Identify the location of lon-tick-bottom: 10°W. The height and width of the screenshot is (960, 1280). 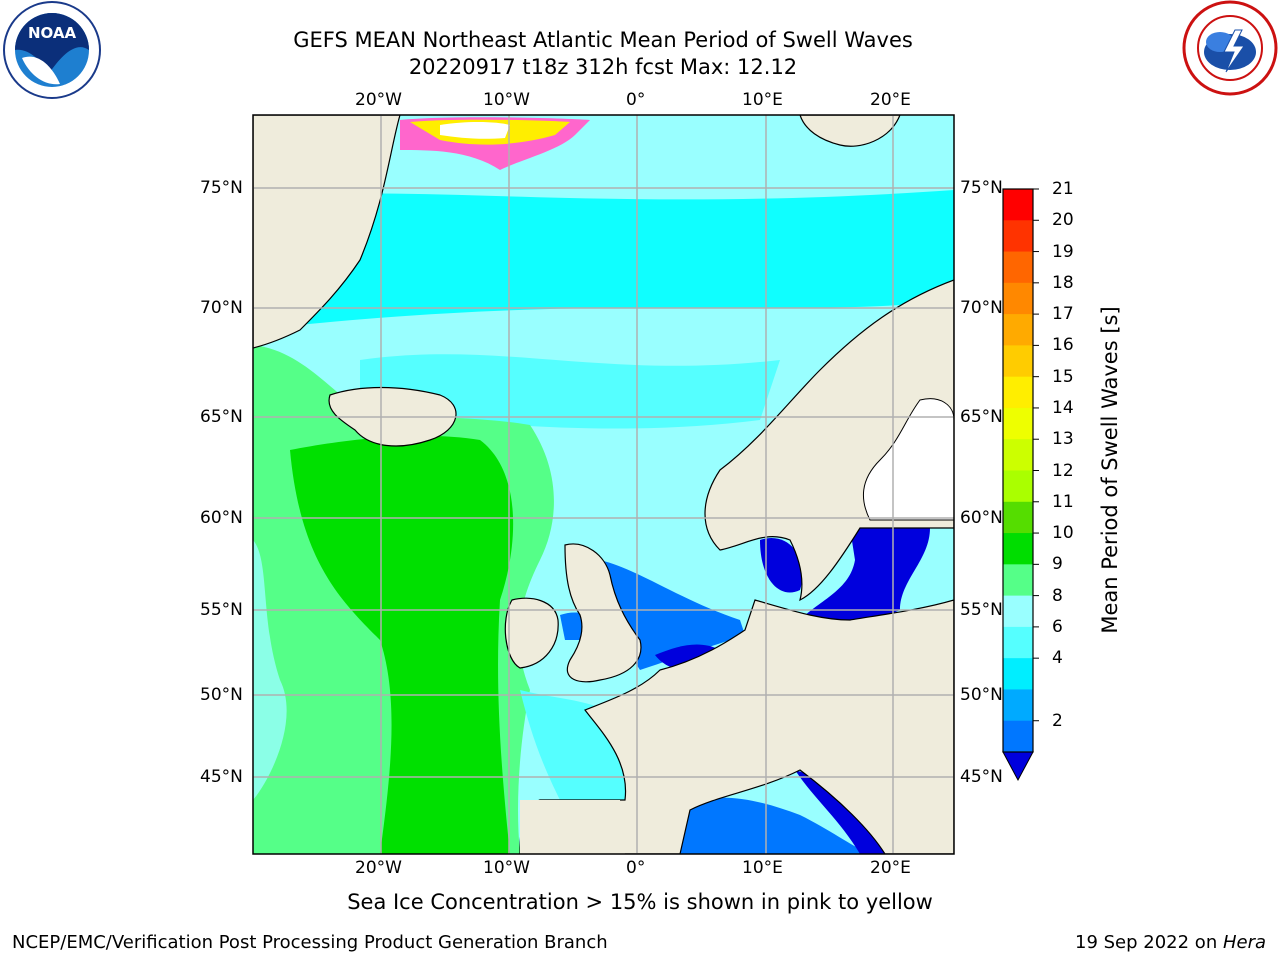
(506, 868).